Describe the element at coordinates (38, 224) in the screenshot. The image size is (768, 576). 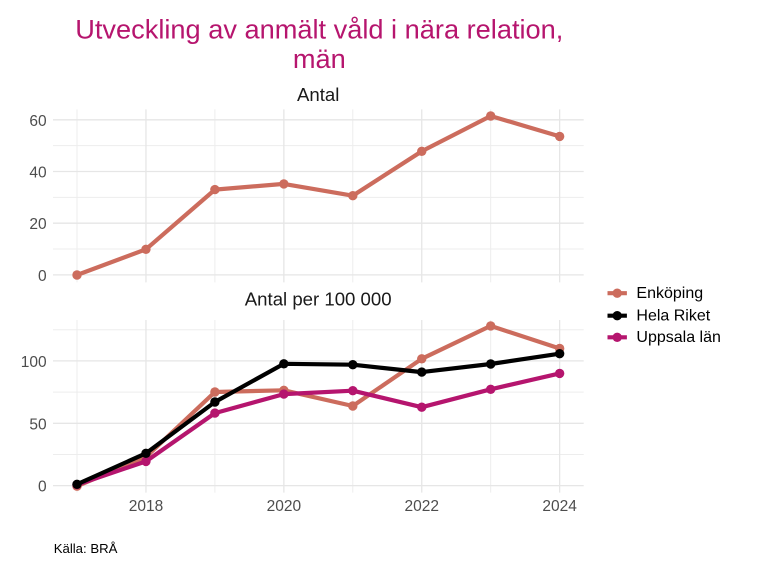
I see `svg-text: 20` at that location.